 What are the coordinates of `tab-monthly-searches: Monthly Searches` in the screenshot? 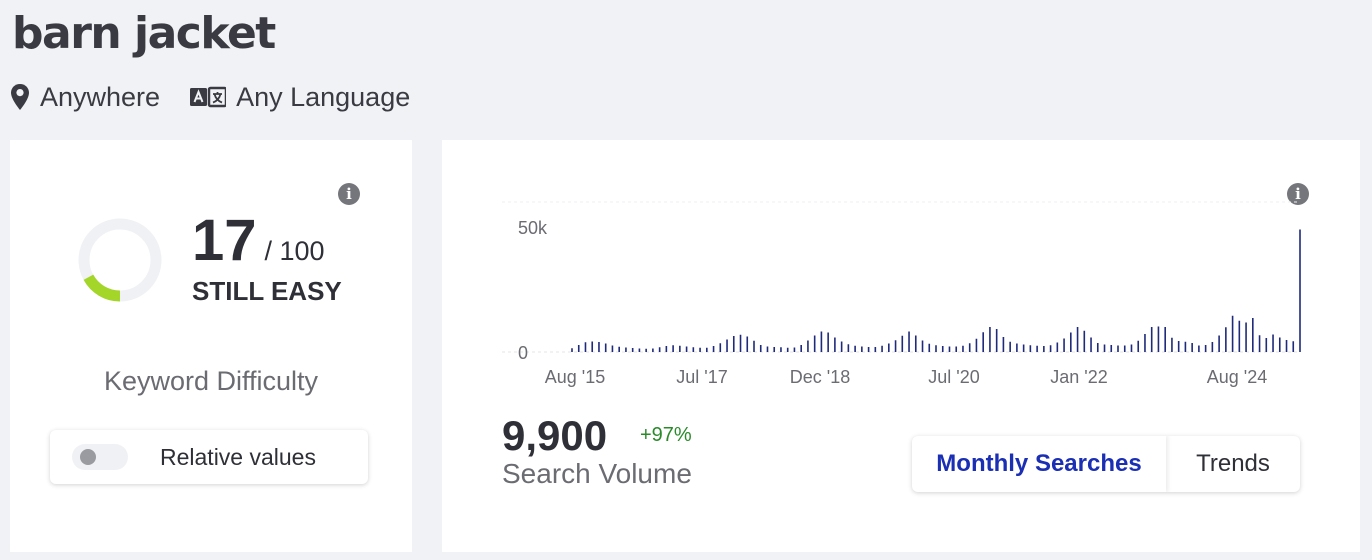 It's located at (1039, 464).